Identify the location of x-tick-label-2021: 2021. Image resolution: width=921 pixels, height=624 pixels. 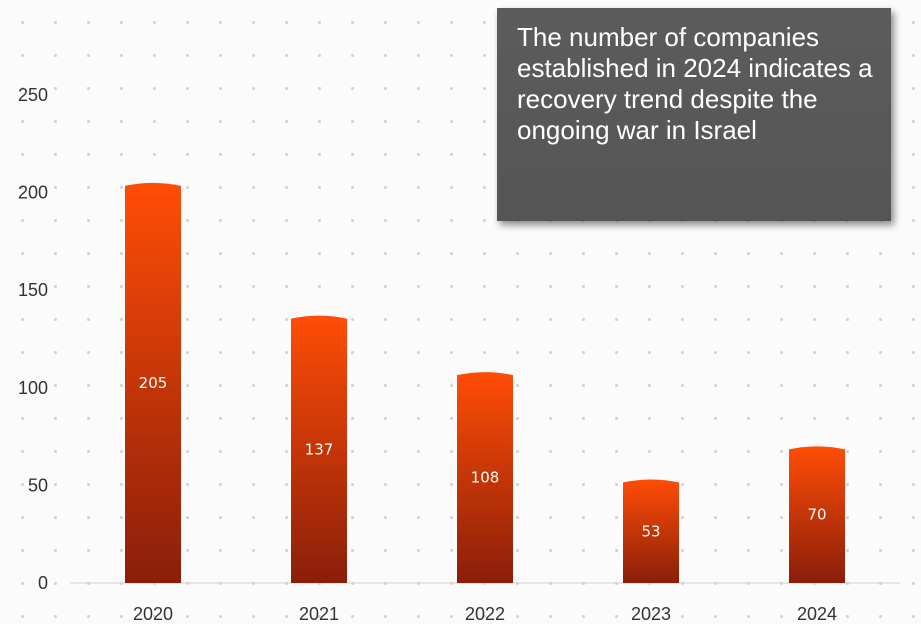
(319, 614).